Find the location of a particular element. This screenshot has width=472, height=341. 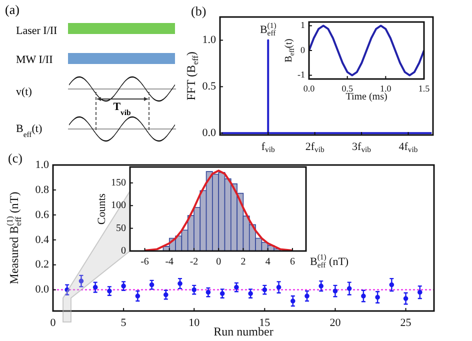

y-tick-label: 0.2 is located at coordinates (42, 264).